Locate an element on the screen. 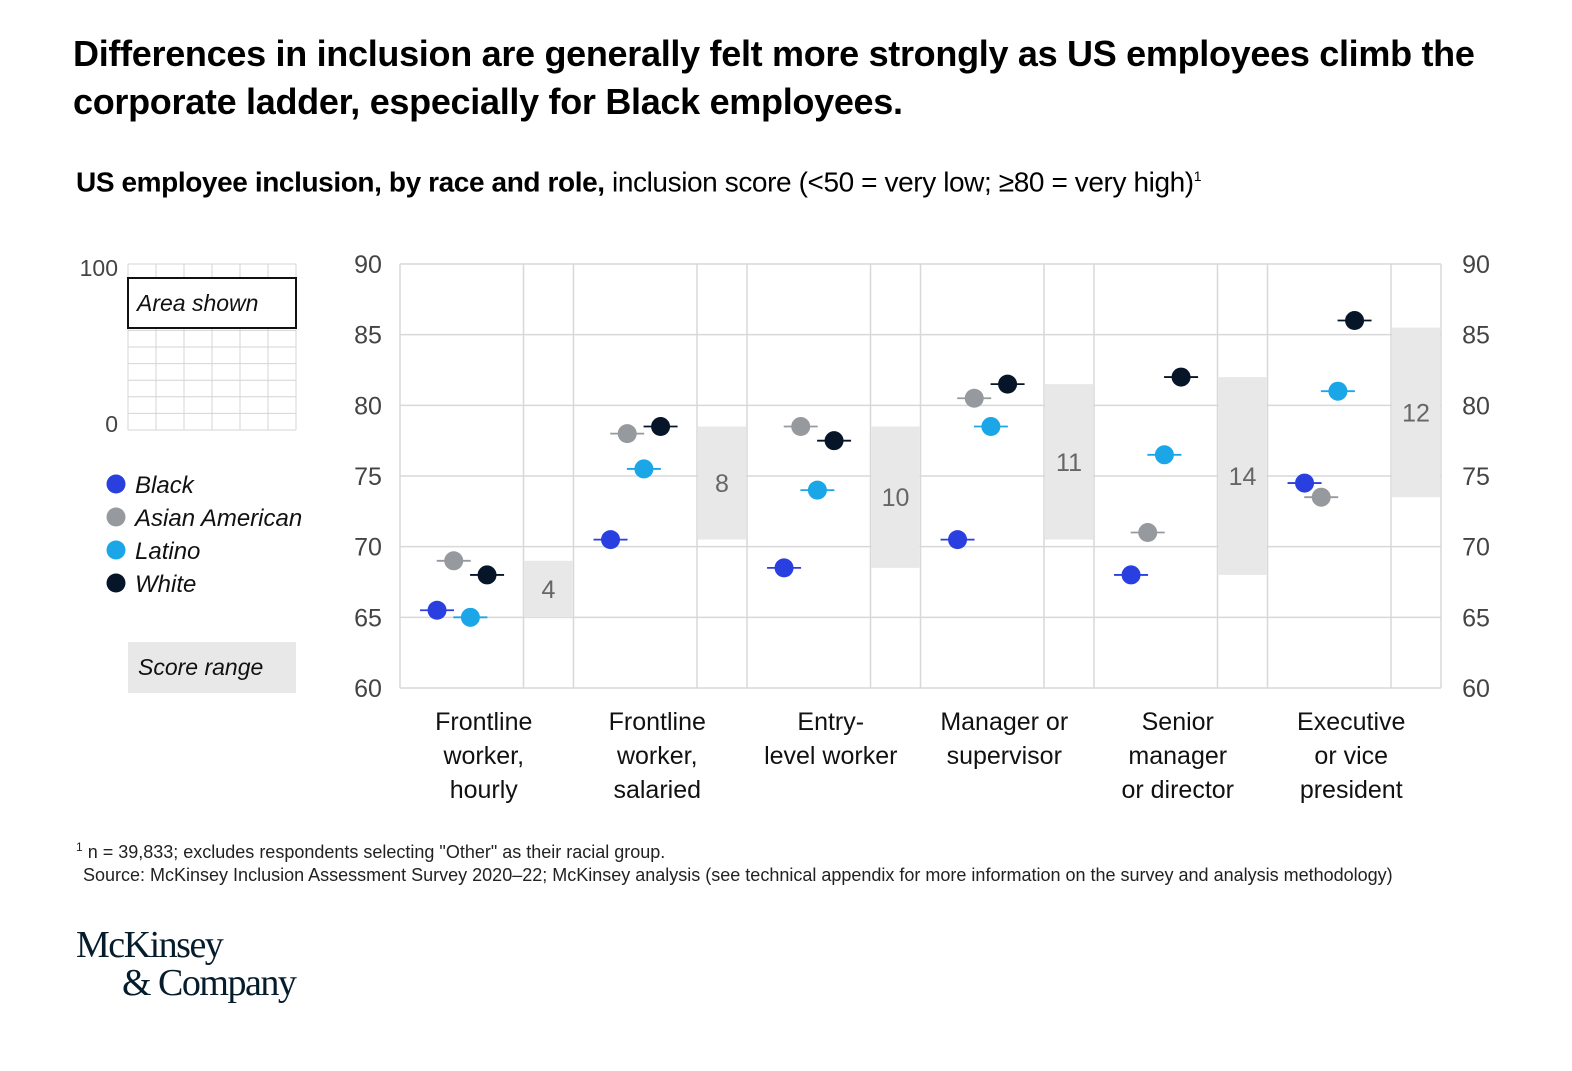 Image resolution: width=1572 pixels, height=1071 pixels. score-range-value: 8 is located at coordinates (722, 484).